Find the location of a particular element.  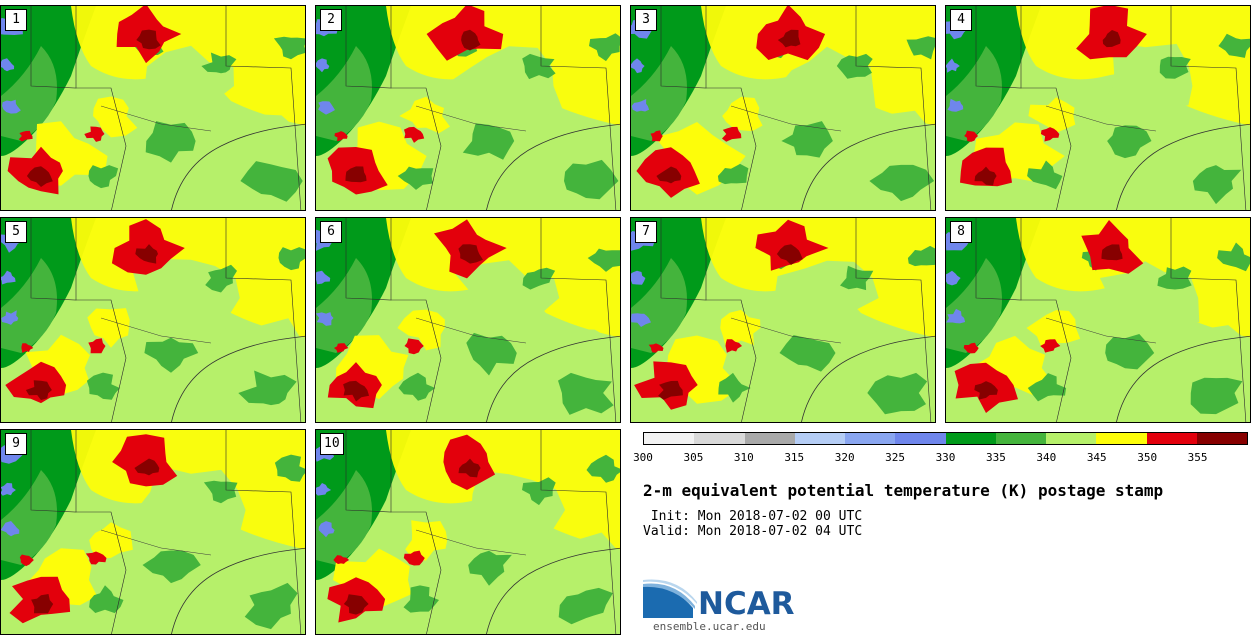

valid-time: Valid: Mon 2018-07-02 04 UTC is located at coordinates (753, 531).